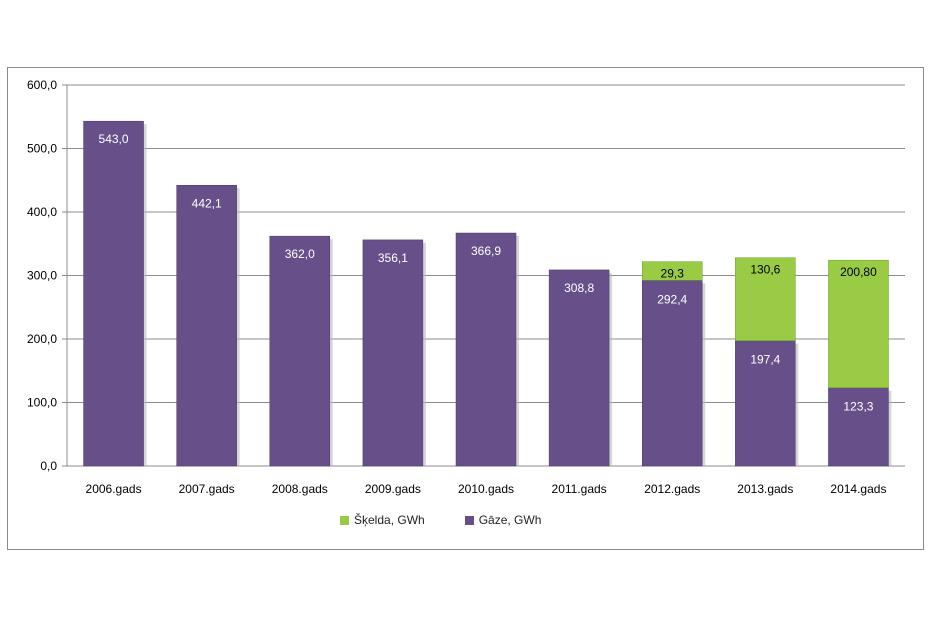 The height and width of the screenshot is (618, 930). Describe the element at coordinates (393, 258) in the screenshot. I see `data-label-gaze: 356,1` at that location.